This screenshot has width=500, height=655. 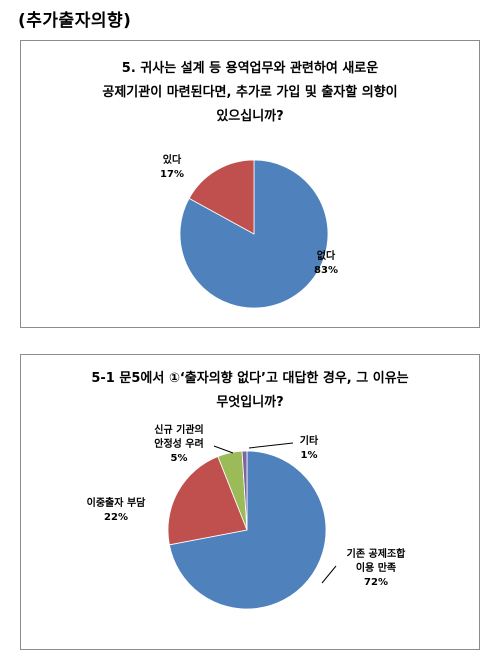 What do you see at coordinates (376, 582) in the screenshot?
I see `slice-value-label: 72%` at bounding box center [376, 582].